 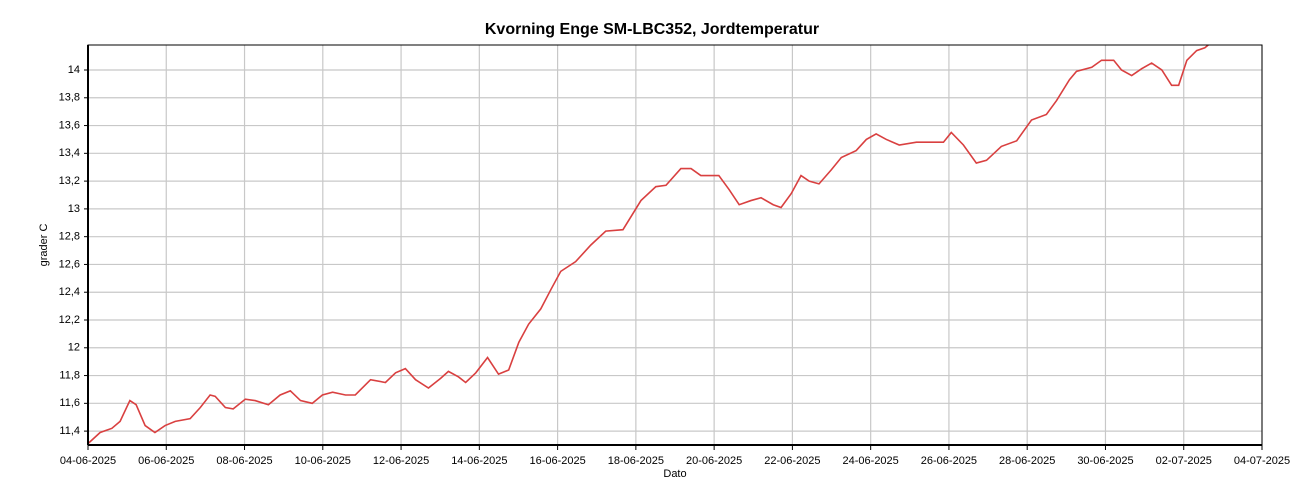 What do you see at coordinates (69, 237) in the screenshot?
I see `y-tick-label: 12,8` at bounding box center [69, 237].